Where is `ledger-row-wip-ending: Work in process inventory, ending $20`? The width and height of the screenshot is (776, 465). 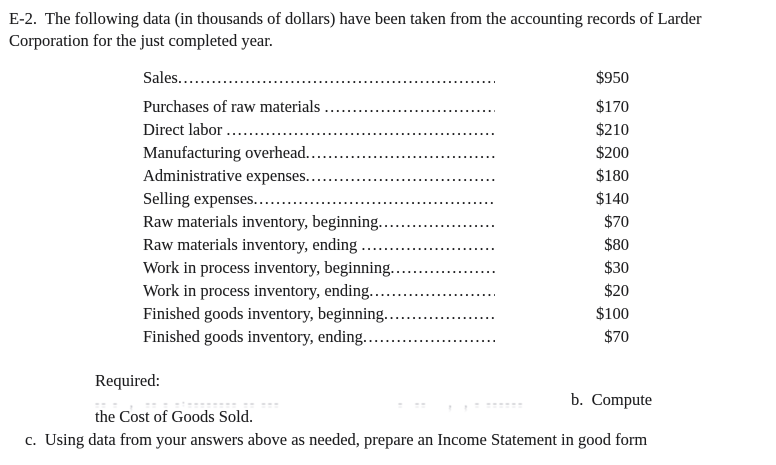 ledger-row-wip-ending: Work in process inventory, ending $20 is located at coordinates (386, 290).